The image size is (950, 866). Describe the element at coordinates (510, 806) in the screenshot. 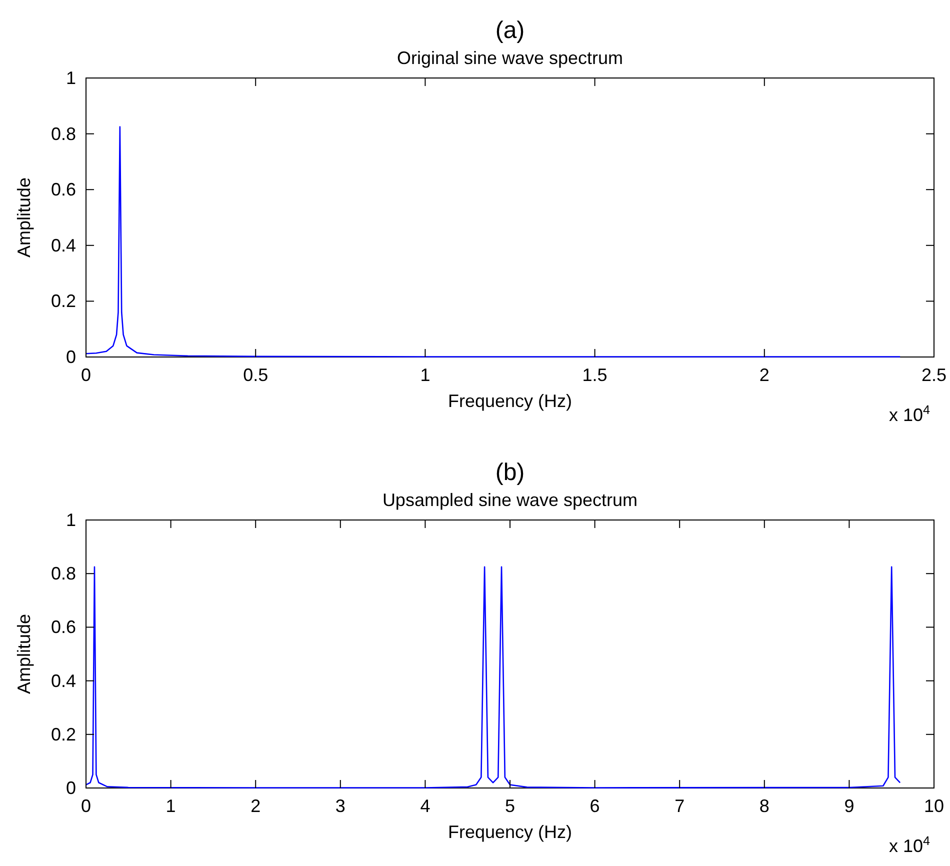

I see `x-tick-label: 5` at that location.